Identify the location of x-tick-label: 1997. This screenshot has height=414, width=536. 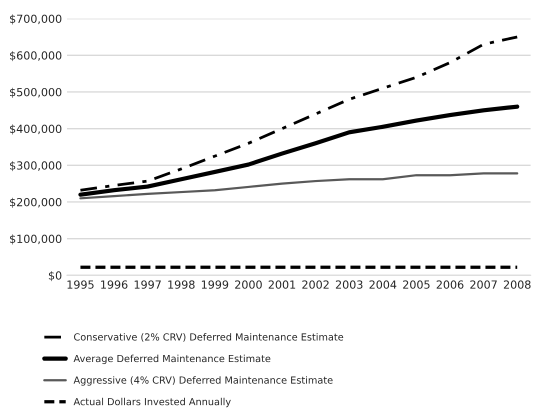
(147, 284).